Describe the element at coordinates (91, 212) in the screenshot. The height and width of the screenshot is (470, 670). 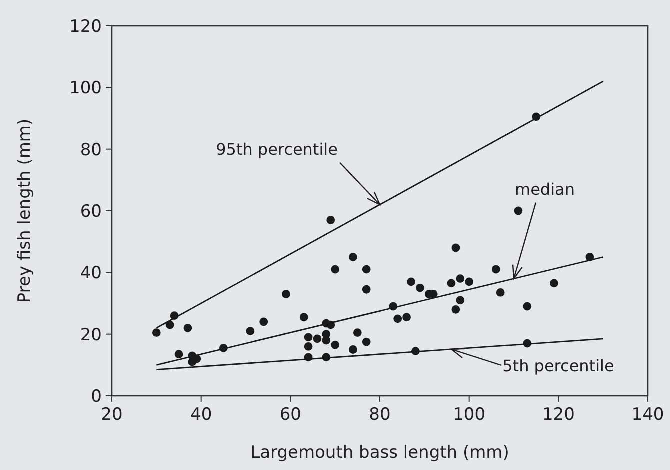
I see `y-tick-label: 60` at that location.